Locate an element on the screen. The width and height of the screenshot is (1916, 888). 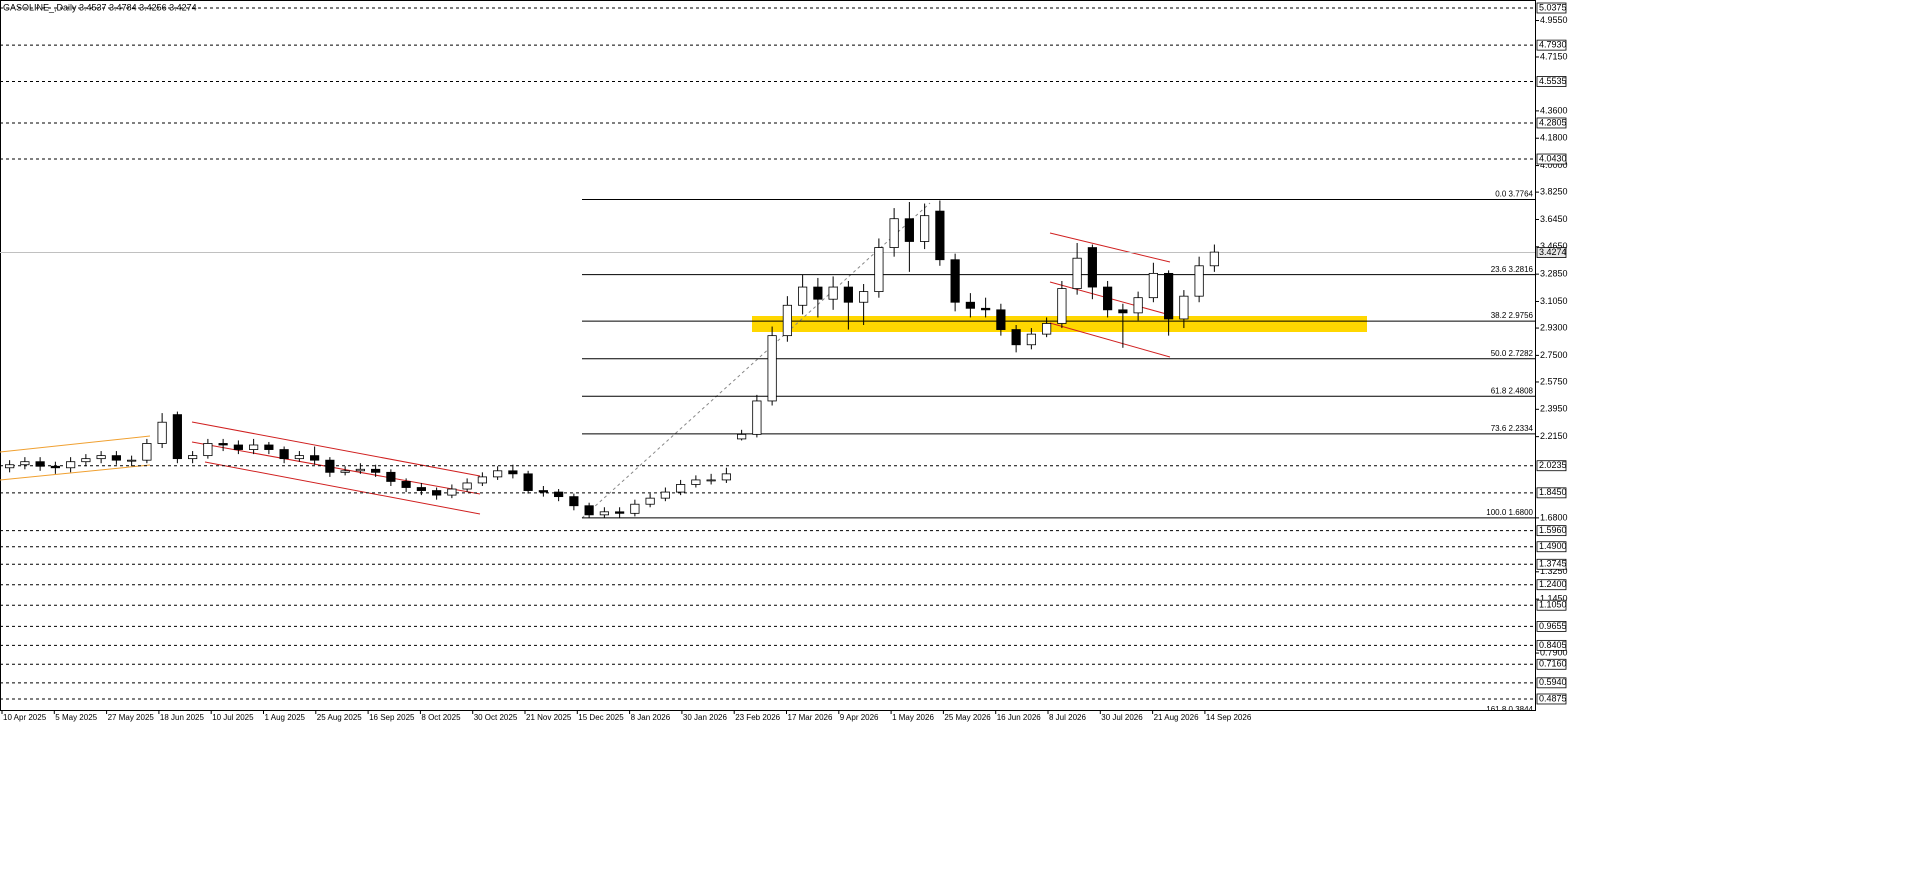
y-tick-label: 2.2150 is located at coordinates (1554, 436).